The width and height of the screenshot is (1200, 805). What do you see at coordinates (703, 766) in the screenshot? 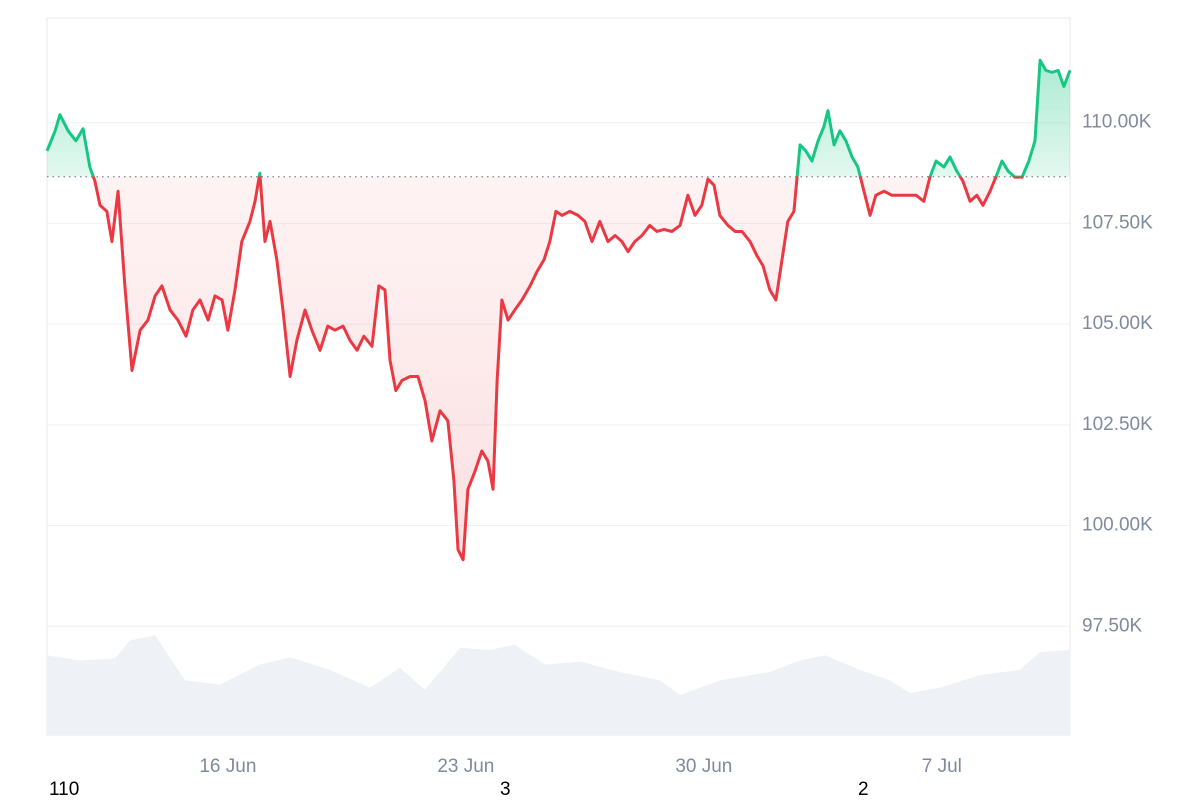
I see `x-tick-label: 30 Jun` at bounding box center [703, 766].